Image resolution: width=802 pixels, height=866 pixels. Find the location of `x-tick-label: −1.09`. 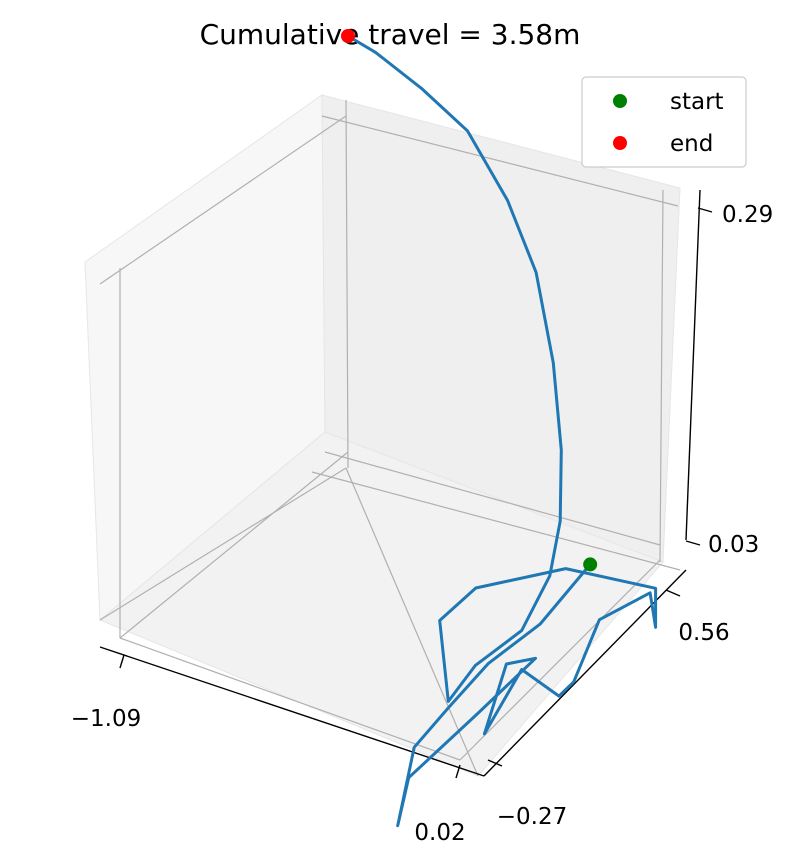

x-tick-label: −1.09 is located at coordinates (106, 719).